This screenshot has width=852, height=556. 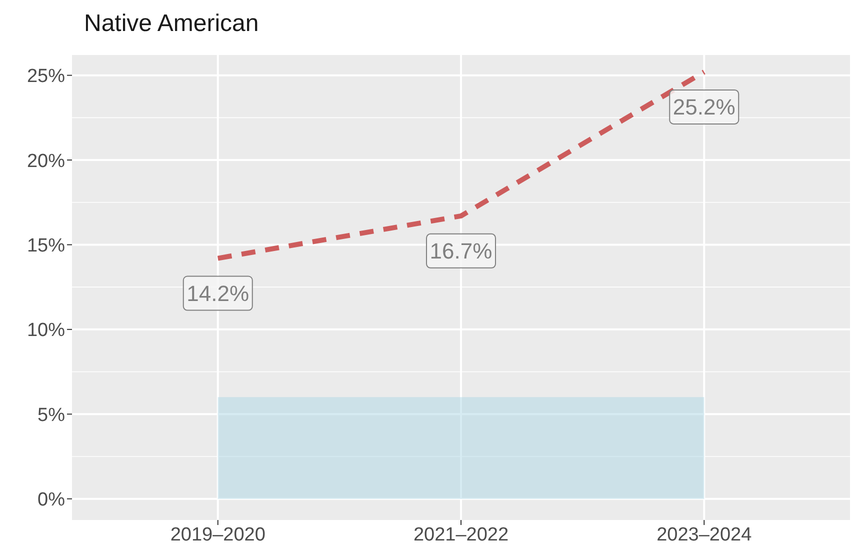 What do you see at coordinates (461, 251) in the screenshot?
I see `data-label: 16.7%` at bounding box center [461, 251].